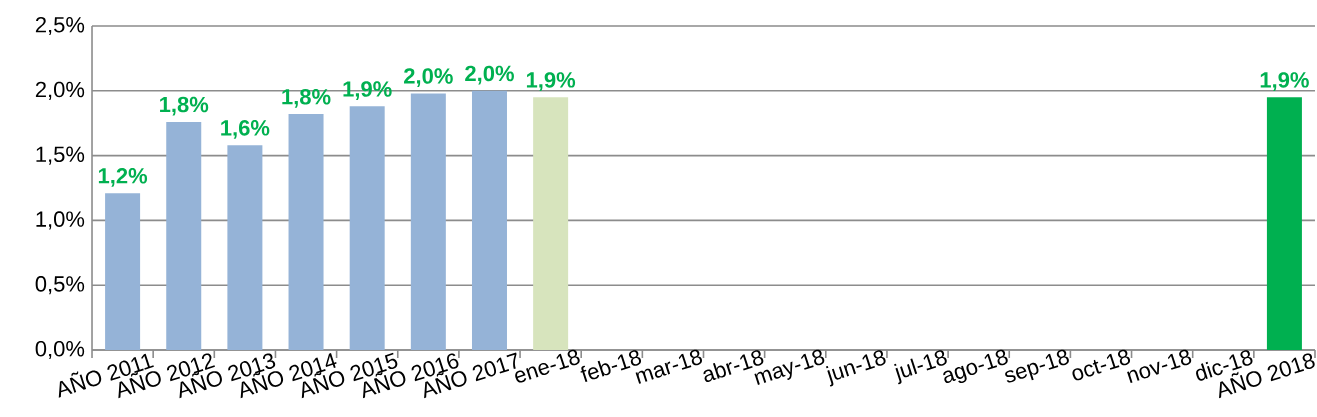 This screenshot has height=417, width=1317. Describe the element at coordinates (60, 350) in the screenshot. I see `y-tick-label: 0,0%` at that location.